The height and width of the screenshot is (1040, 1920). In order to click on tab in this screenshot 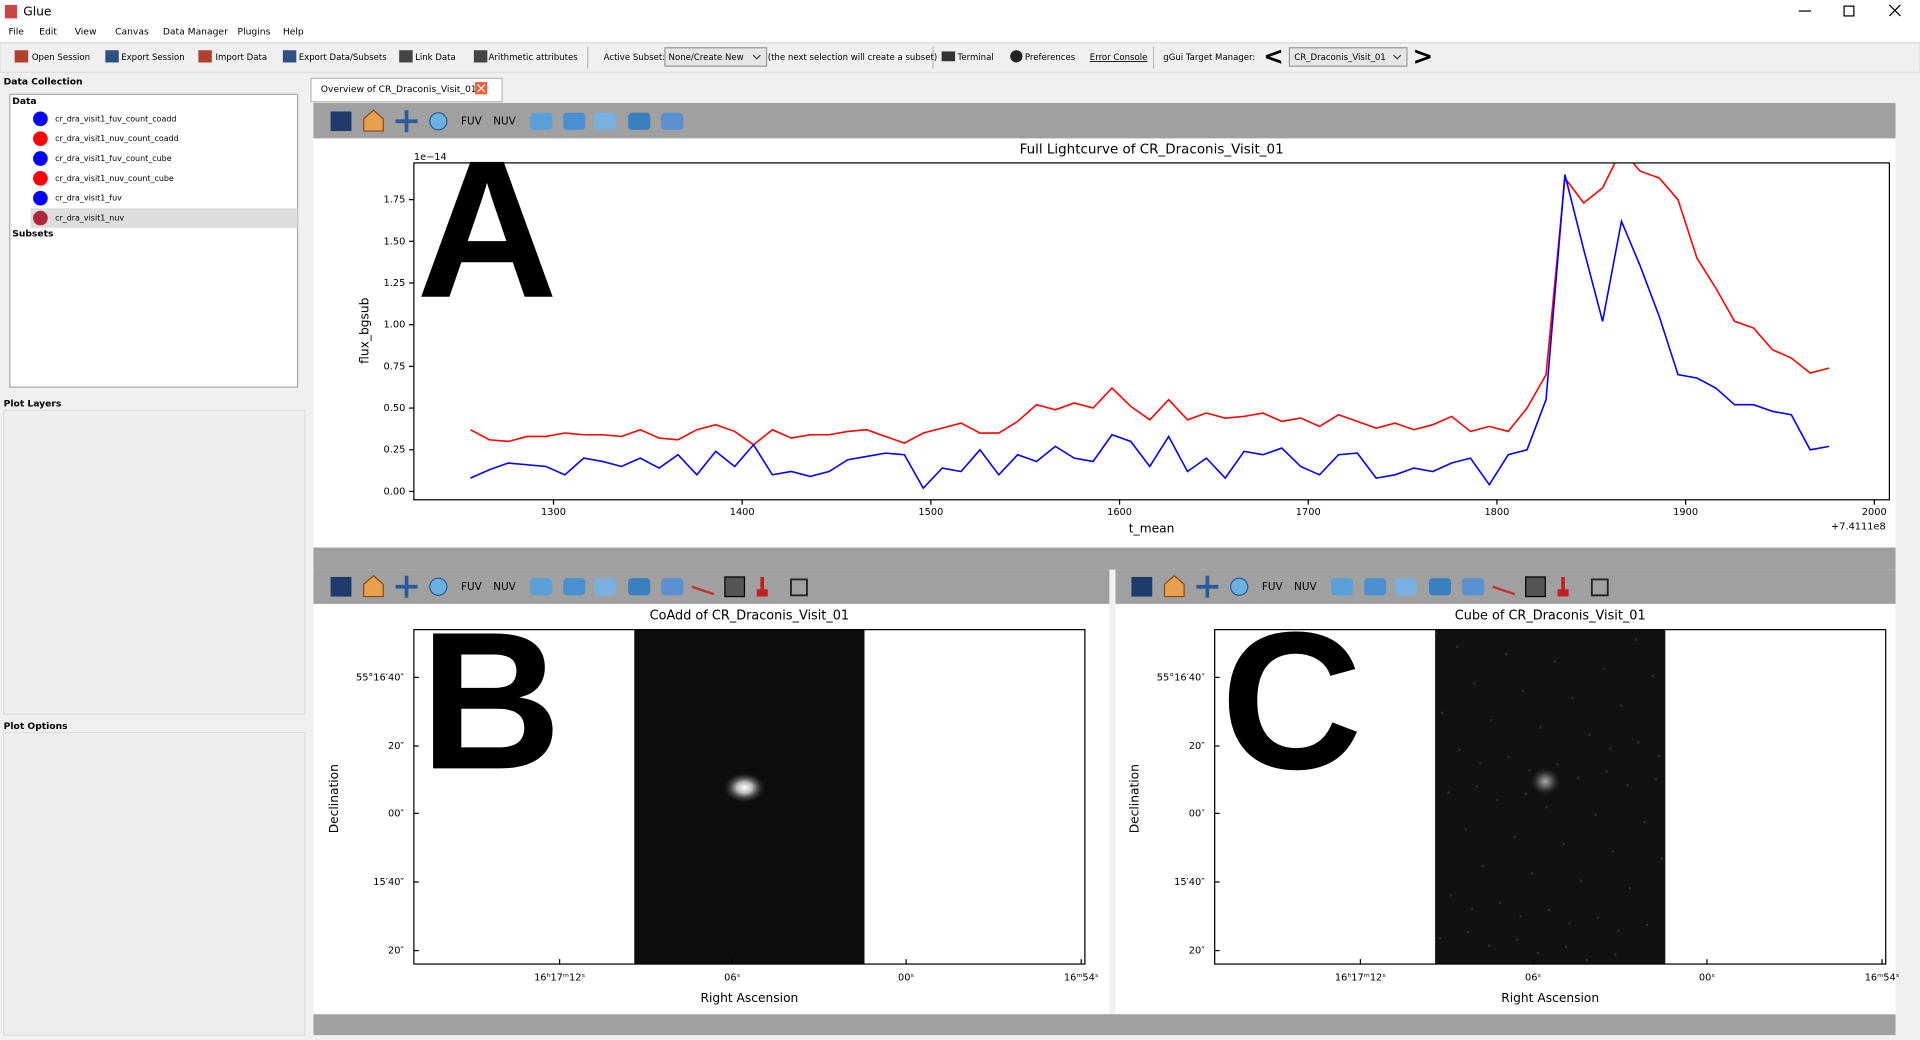, I will do `click(406, 90)`.